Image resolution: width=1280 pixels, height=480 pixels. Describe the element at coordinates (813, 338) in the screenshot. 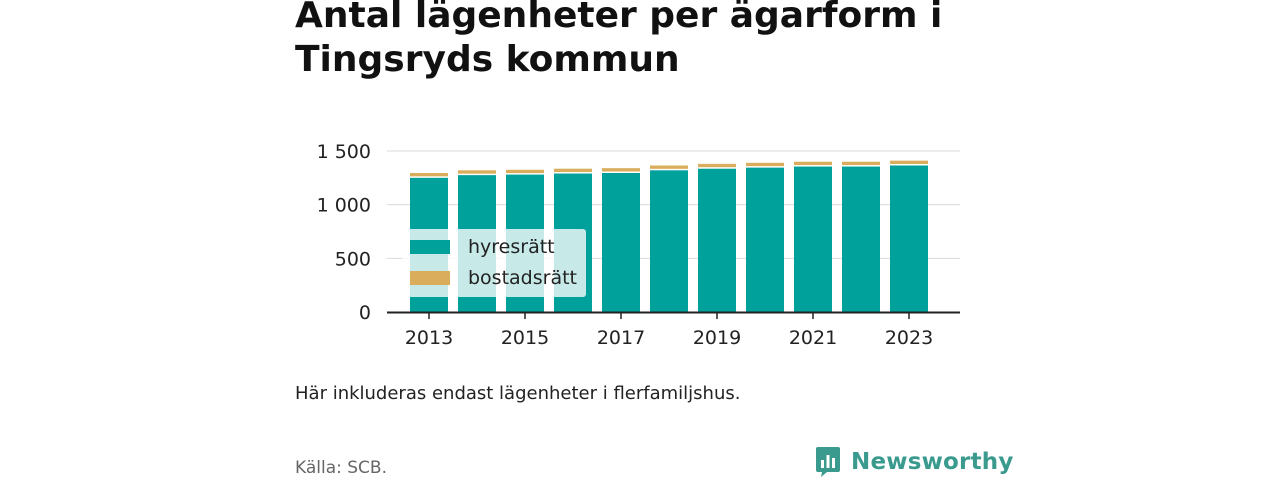

I see `x-tick-label: 2021` at that location.